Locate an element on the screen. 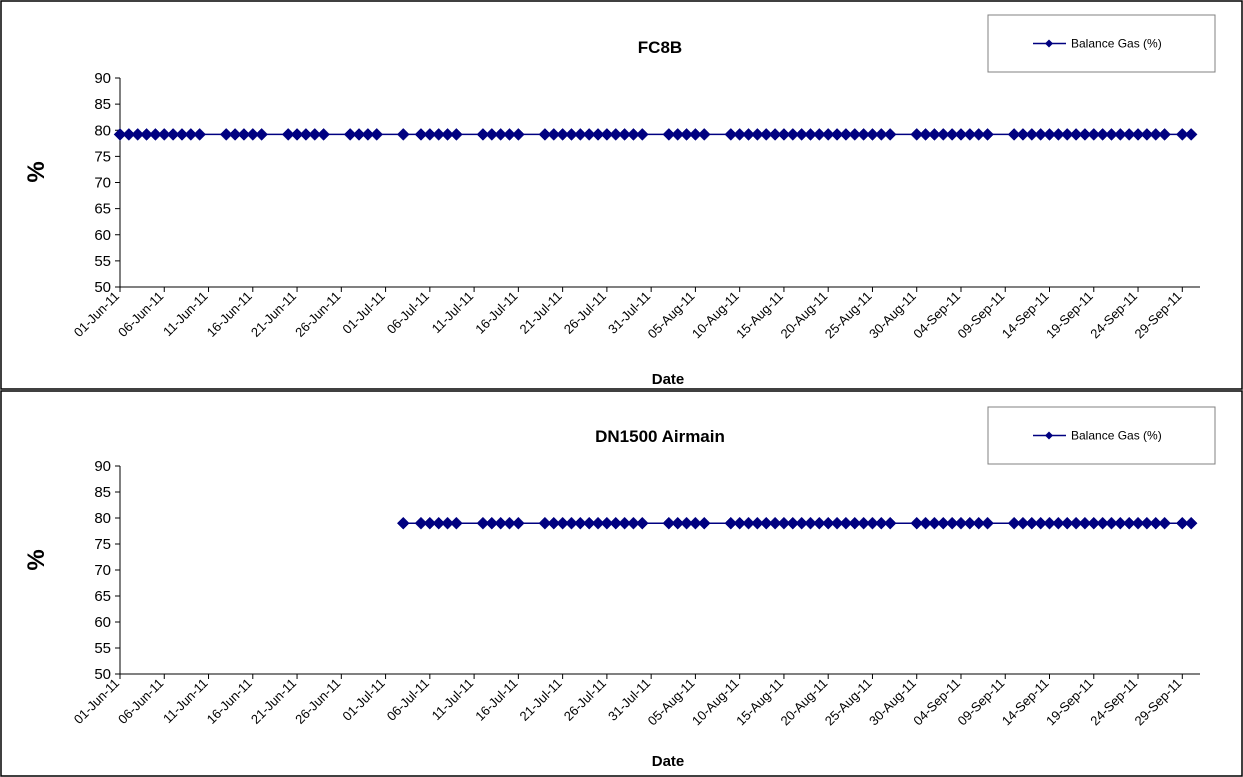 The height and width of the screenshot is (777, 1243). y-axis-title: % is located at coordinates (36, 171).